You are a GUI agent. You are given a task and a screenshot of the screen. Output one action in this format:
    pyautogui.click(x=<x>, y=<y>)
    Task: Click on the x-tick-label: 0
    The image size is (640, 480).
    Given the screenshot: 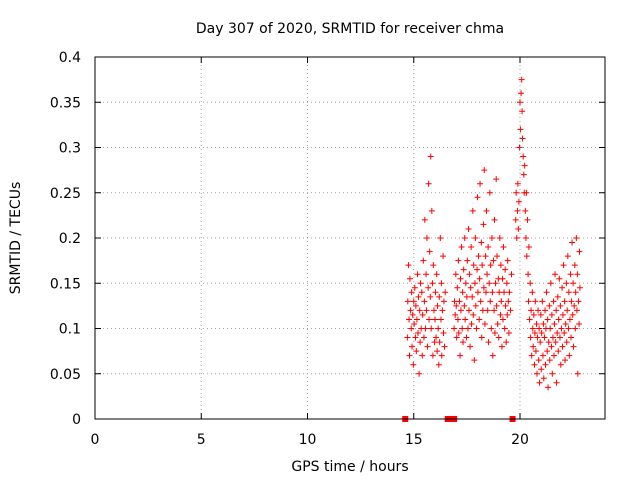 What is the action you would take?
    pyautogui.click(x=95, y=440)
    